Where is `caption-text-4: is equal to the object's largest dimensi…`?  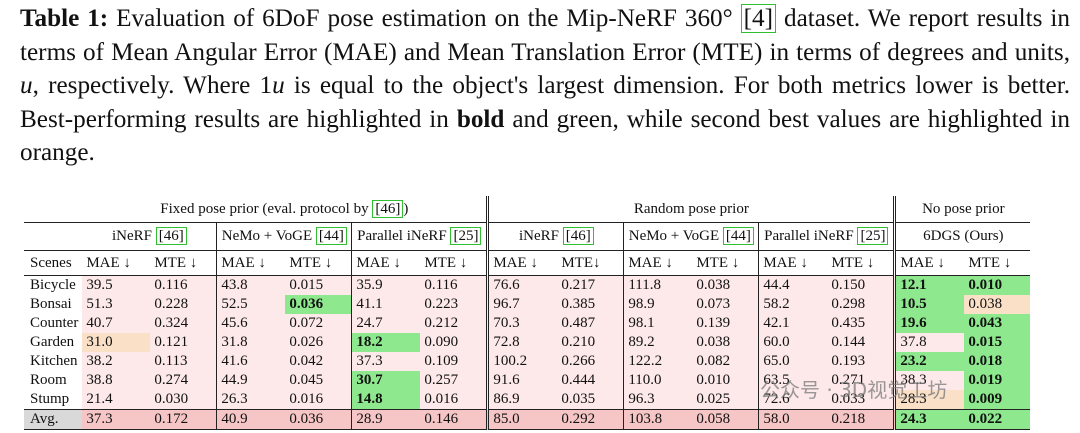
caption-text-4: is equal to the object's largest dimensi… is located at coordinates (545, 102).